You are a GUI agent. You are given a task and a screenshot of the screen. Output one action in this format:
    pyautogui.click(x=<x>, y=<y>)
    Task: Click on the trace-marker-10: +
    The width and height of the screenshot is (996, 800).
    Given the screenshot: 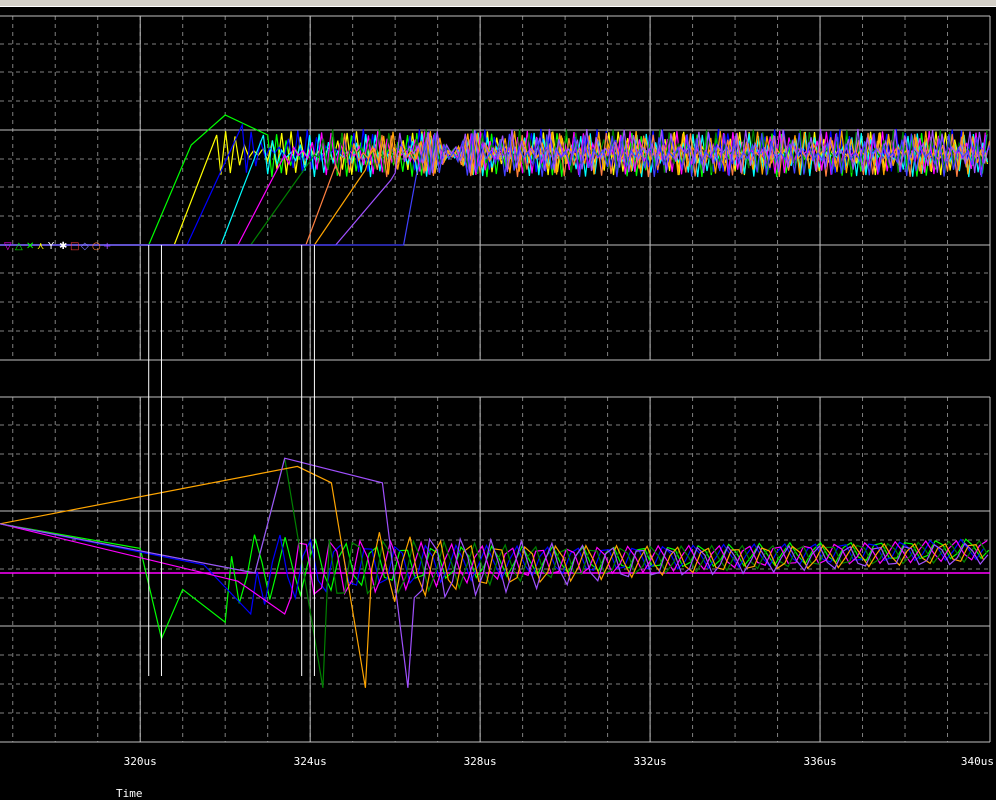 What is the action you would take?
    pyautogui.click(x=107, y=246)
    